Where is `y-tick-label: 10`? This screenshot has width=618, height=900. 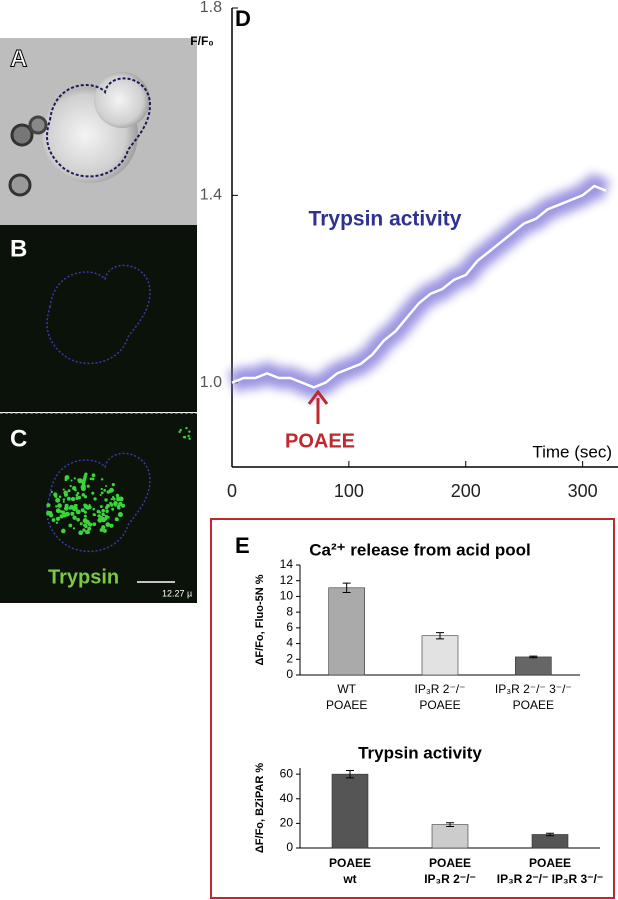
y-tick-label: 10 is located at coordinates (287, 596).